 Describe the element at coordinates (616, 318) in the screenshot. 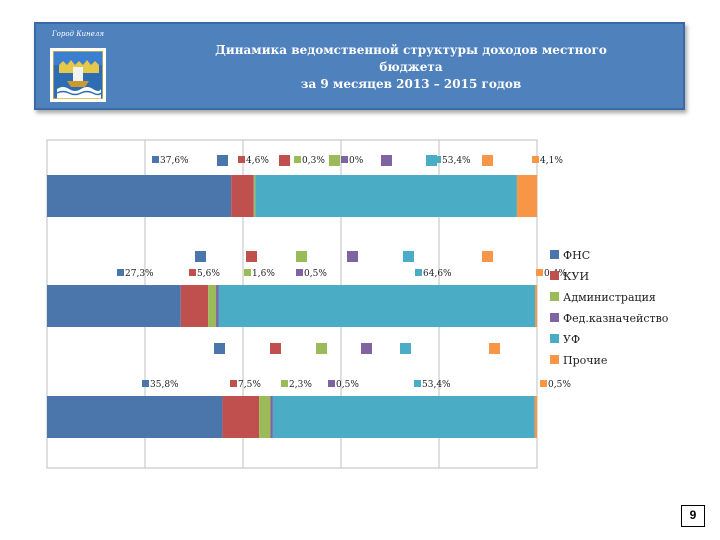

I see `legend-label: Фед.казначейство` at that location.